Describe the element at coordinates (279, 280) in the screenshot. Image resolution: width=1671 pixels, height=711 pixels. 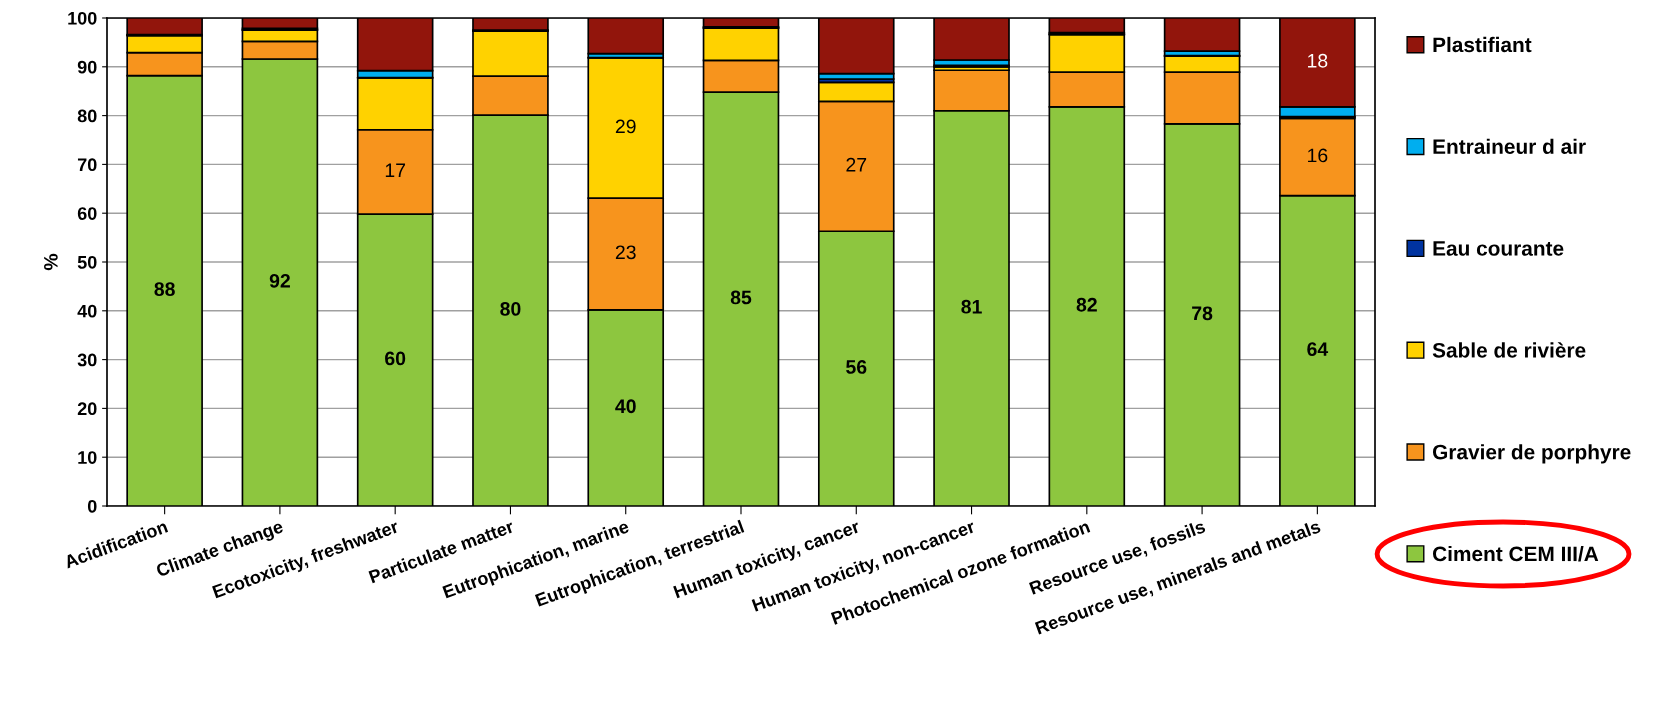
I see `data-label: 92` at that location.